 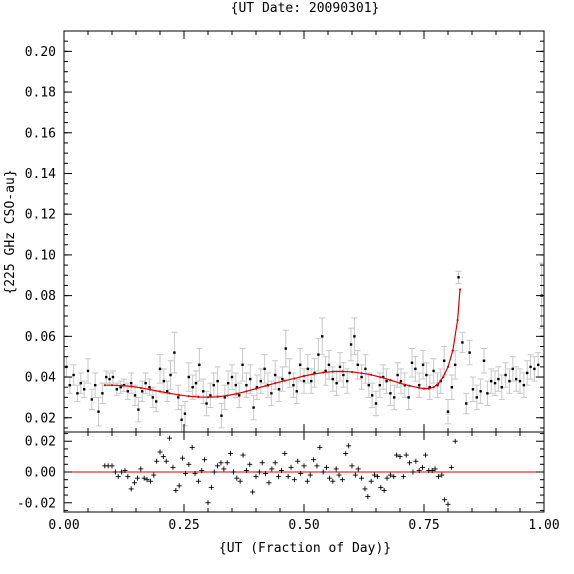 What do you see at coordinates (40, 296) in the screenshot?
I see `y-tick-label: 0.08` at bounding box center [40, 296].